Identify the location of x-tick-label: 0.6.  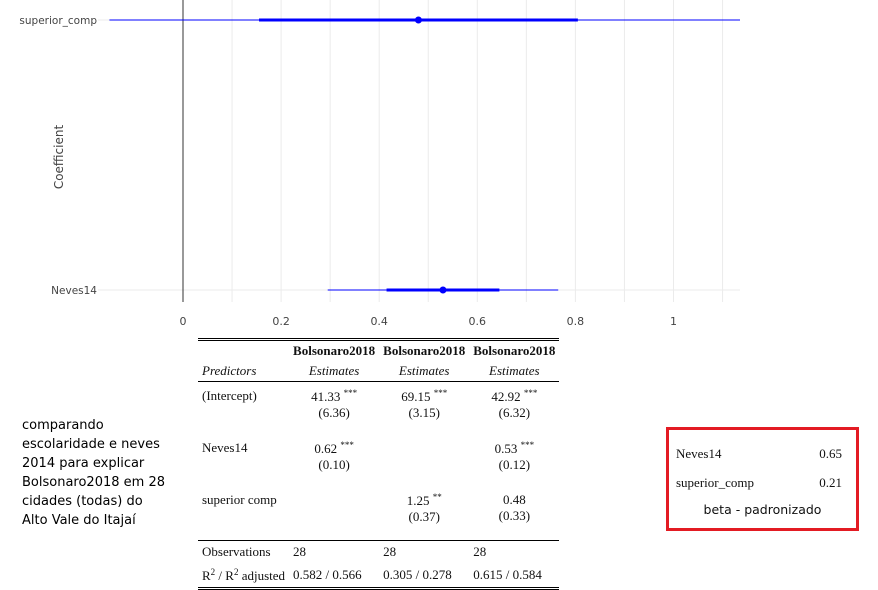
(478, 321).